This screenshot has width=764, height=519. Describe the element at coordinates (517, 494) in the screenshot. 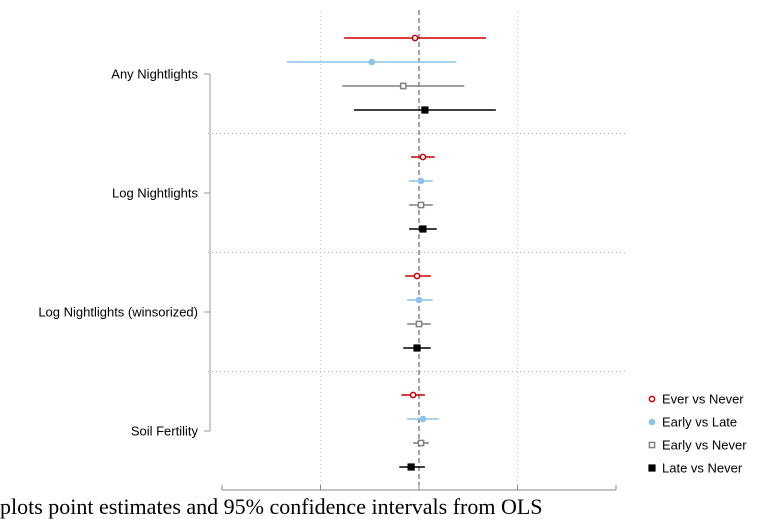

I see `x-tick-label-3: .5` at that location.